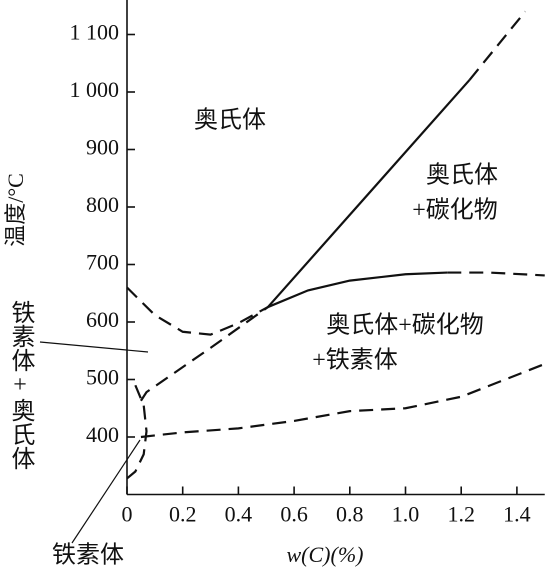 This screenshot has width=546, height=577. What do you see at coordinates (406, 514) in the screenshot?
I see `x-tick-label: 1.0` at bounding box center [406, 514].